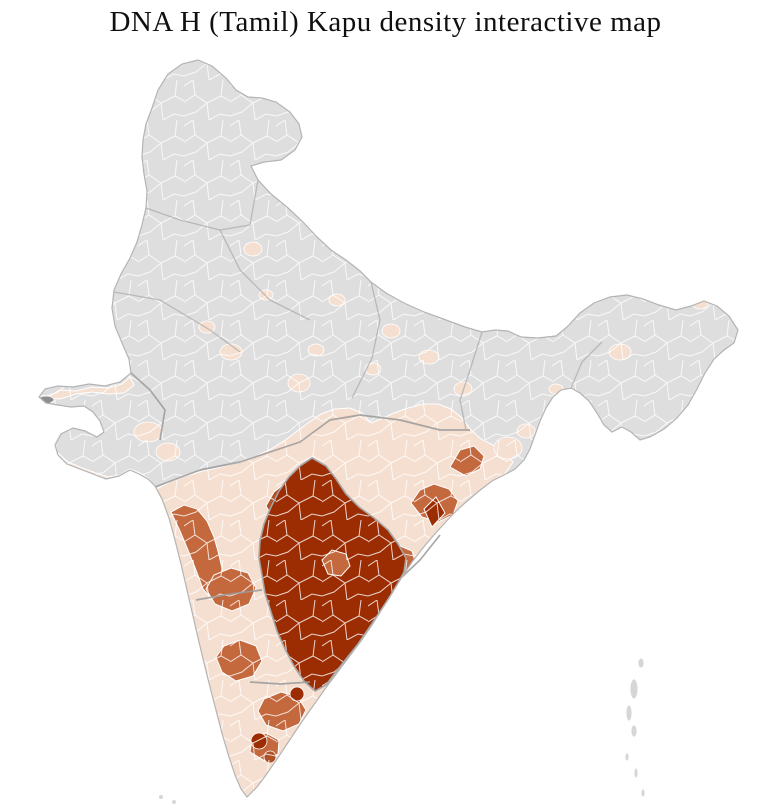 The image size is (771, 811). What do you see at coordinates (167, 799) in the screenshot?
I see `lakshadweep-islands` at bounding box center [167, 799].